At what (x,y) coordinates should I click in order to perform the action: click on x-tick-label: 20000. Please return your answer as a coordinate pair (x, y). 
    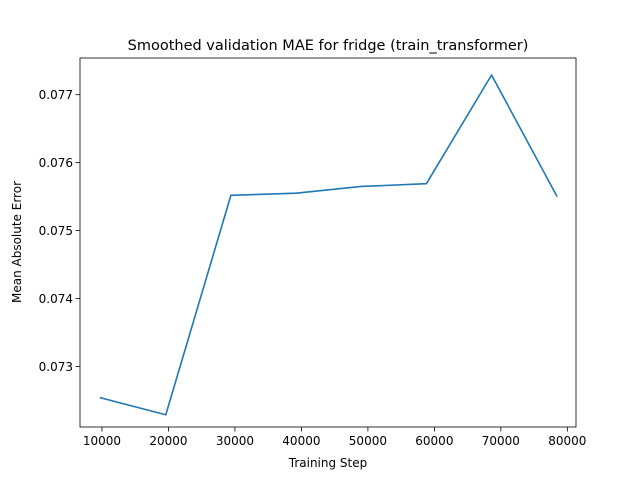
    Looking at the image, I should click on (168, 441).